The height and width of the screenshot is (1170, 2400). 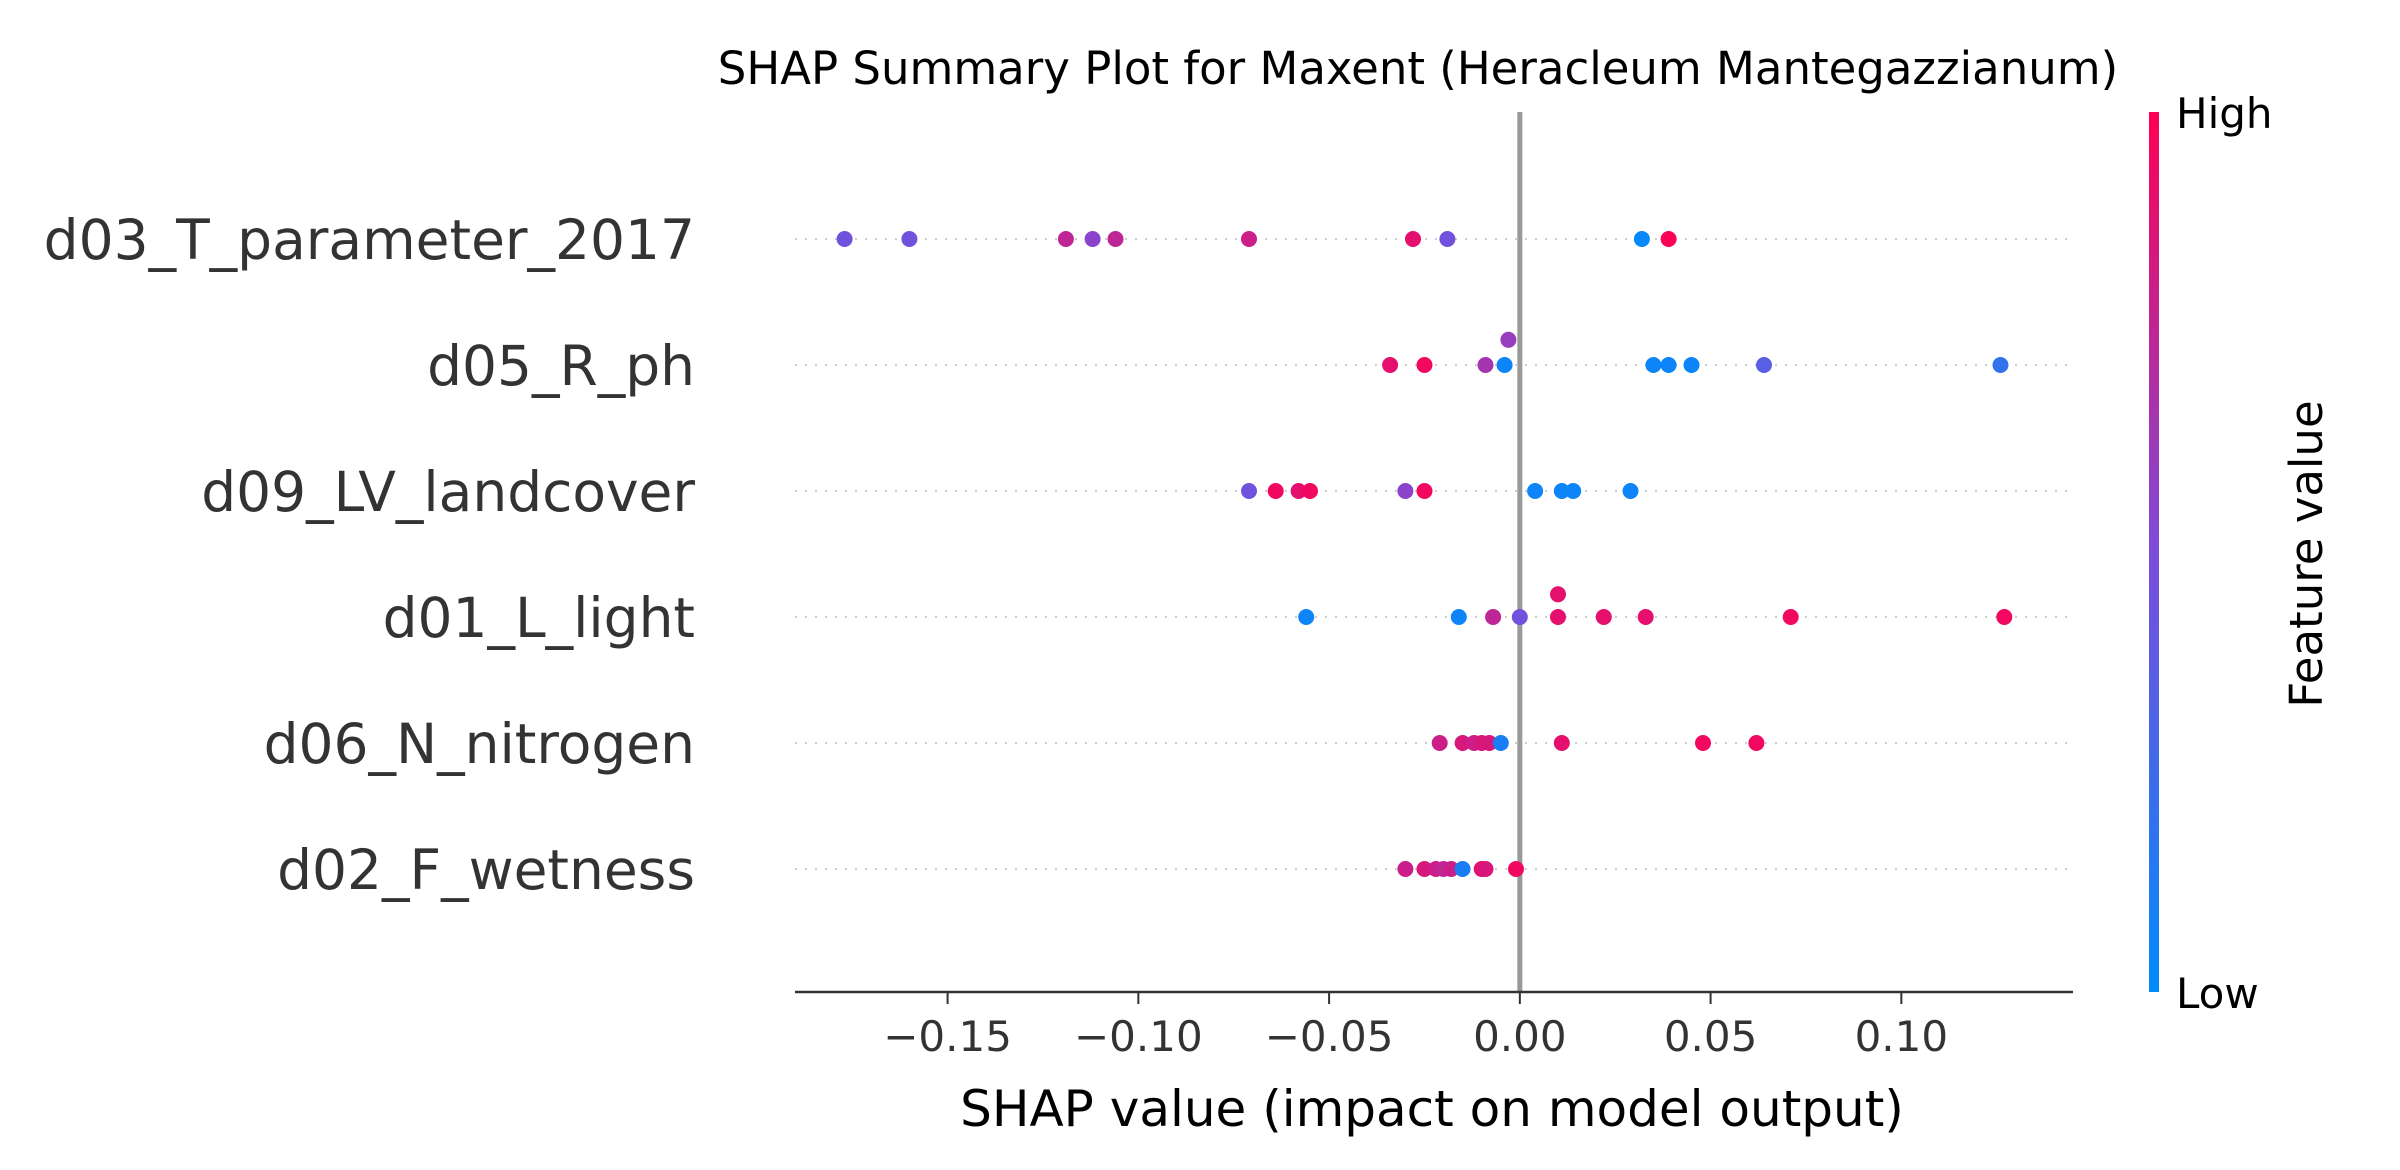 What do you see at coordinates (561, 366) in the screenshot?
I see `feature-label: d05_R_ph` at bounding box center [561, 366].